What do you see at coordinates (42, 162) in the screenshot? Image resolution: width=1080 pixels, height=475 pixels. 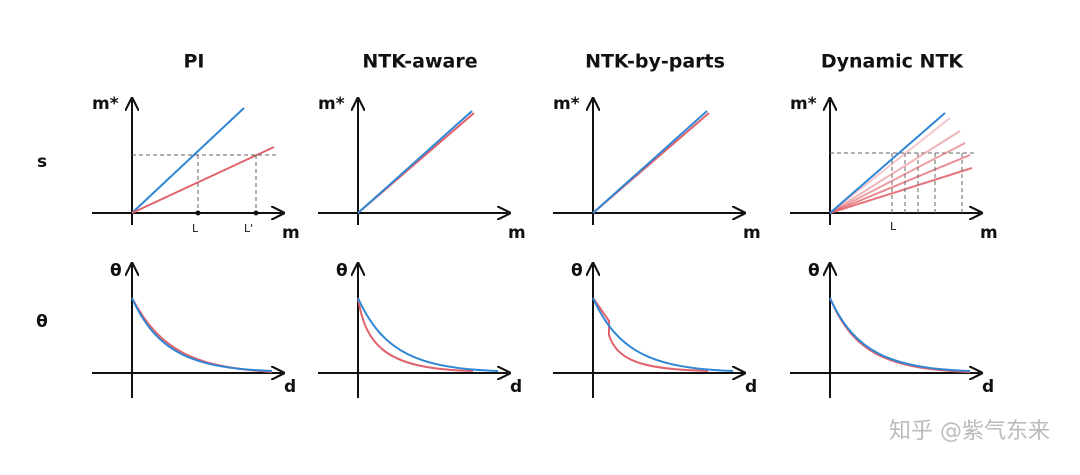 I see `row-label: s` at bounding box center [42, 162].